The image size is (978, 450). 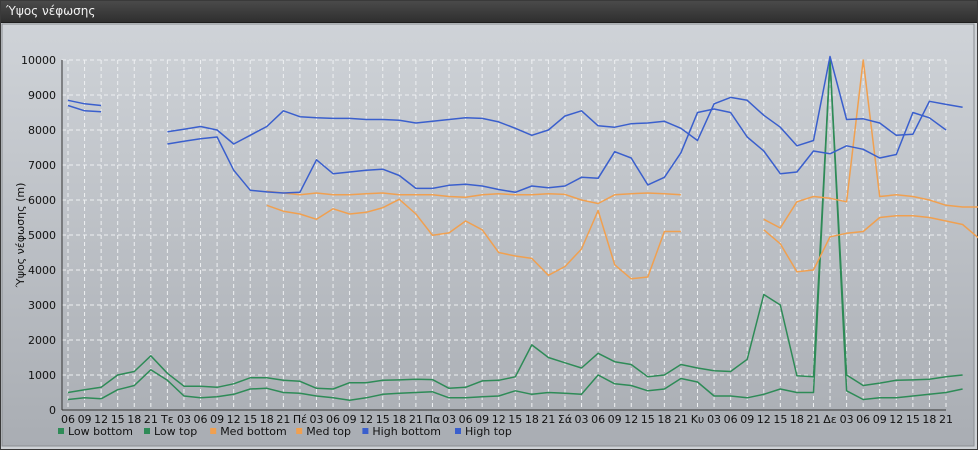 I want to click on y-axis-title: Ύψος νέφωσης (m), so click(x=20, y=236).